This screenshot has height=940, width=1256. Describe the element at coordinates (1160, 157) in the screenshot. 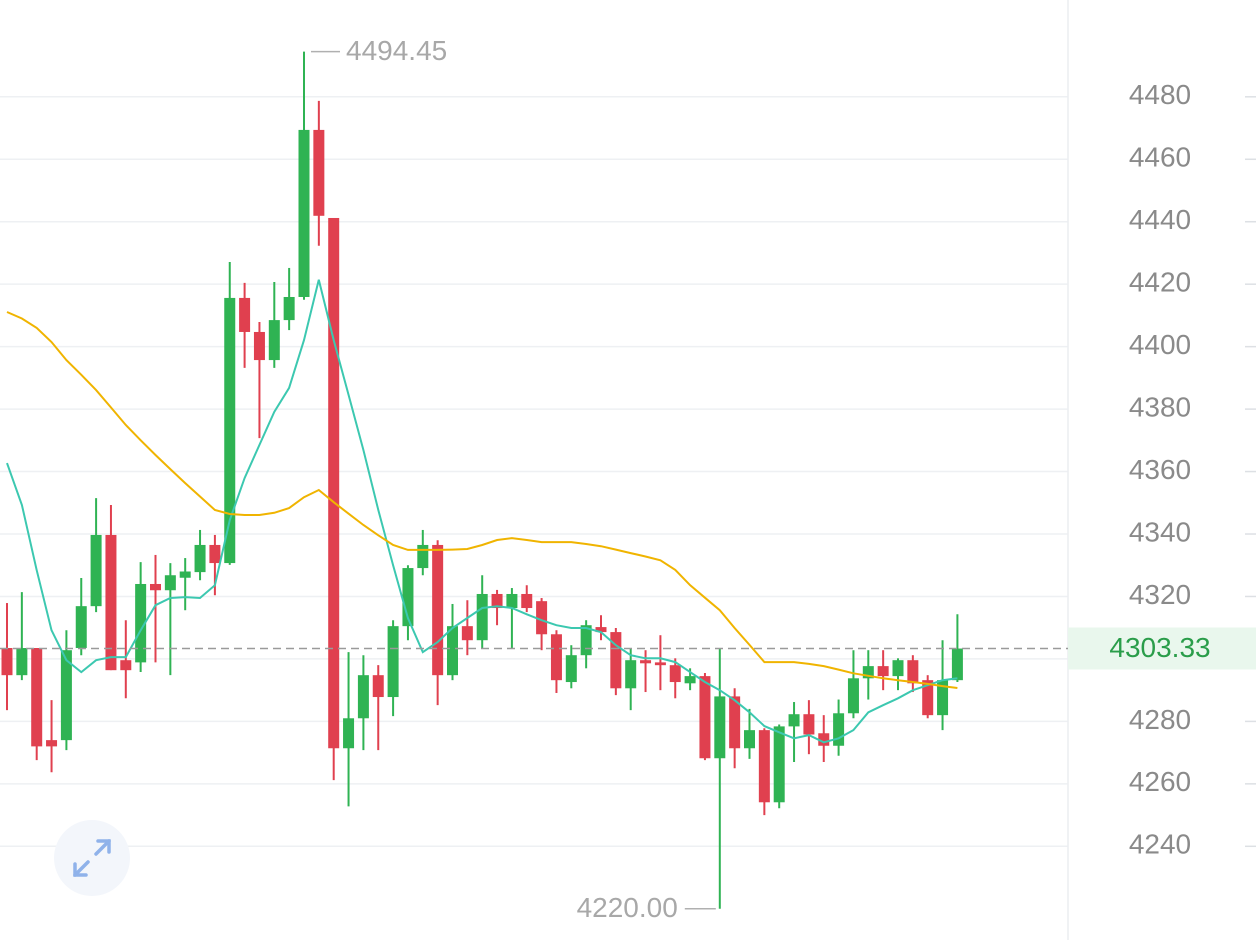

I see `y-tick-label: 4460` at that location.